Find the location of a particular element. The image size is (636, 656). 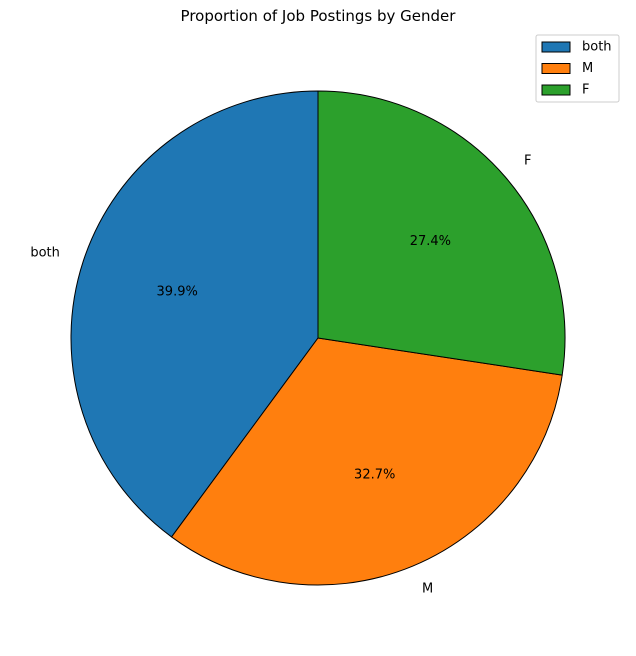

legend-swatch-both is located at coordinates (556, 47).